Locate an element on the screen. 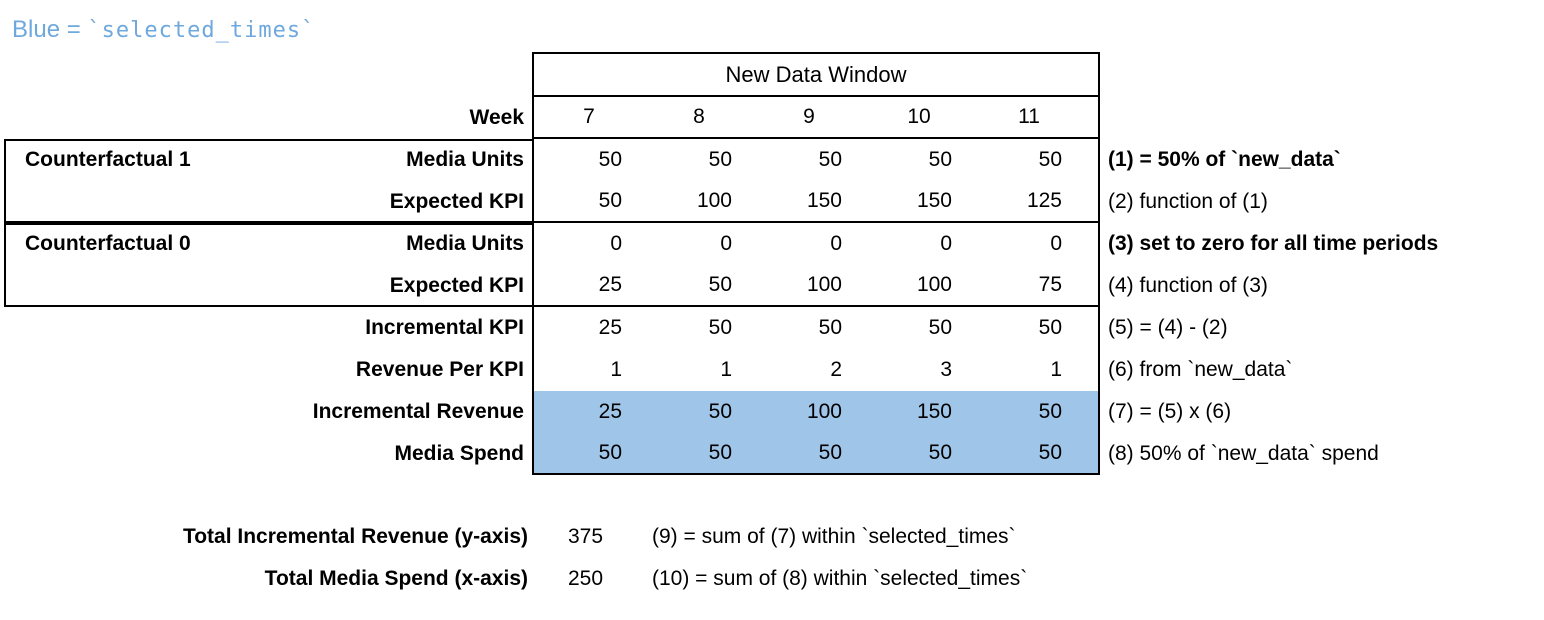  annotation-4: (4) function of (3) is located at coordinates (1188, 285).